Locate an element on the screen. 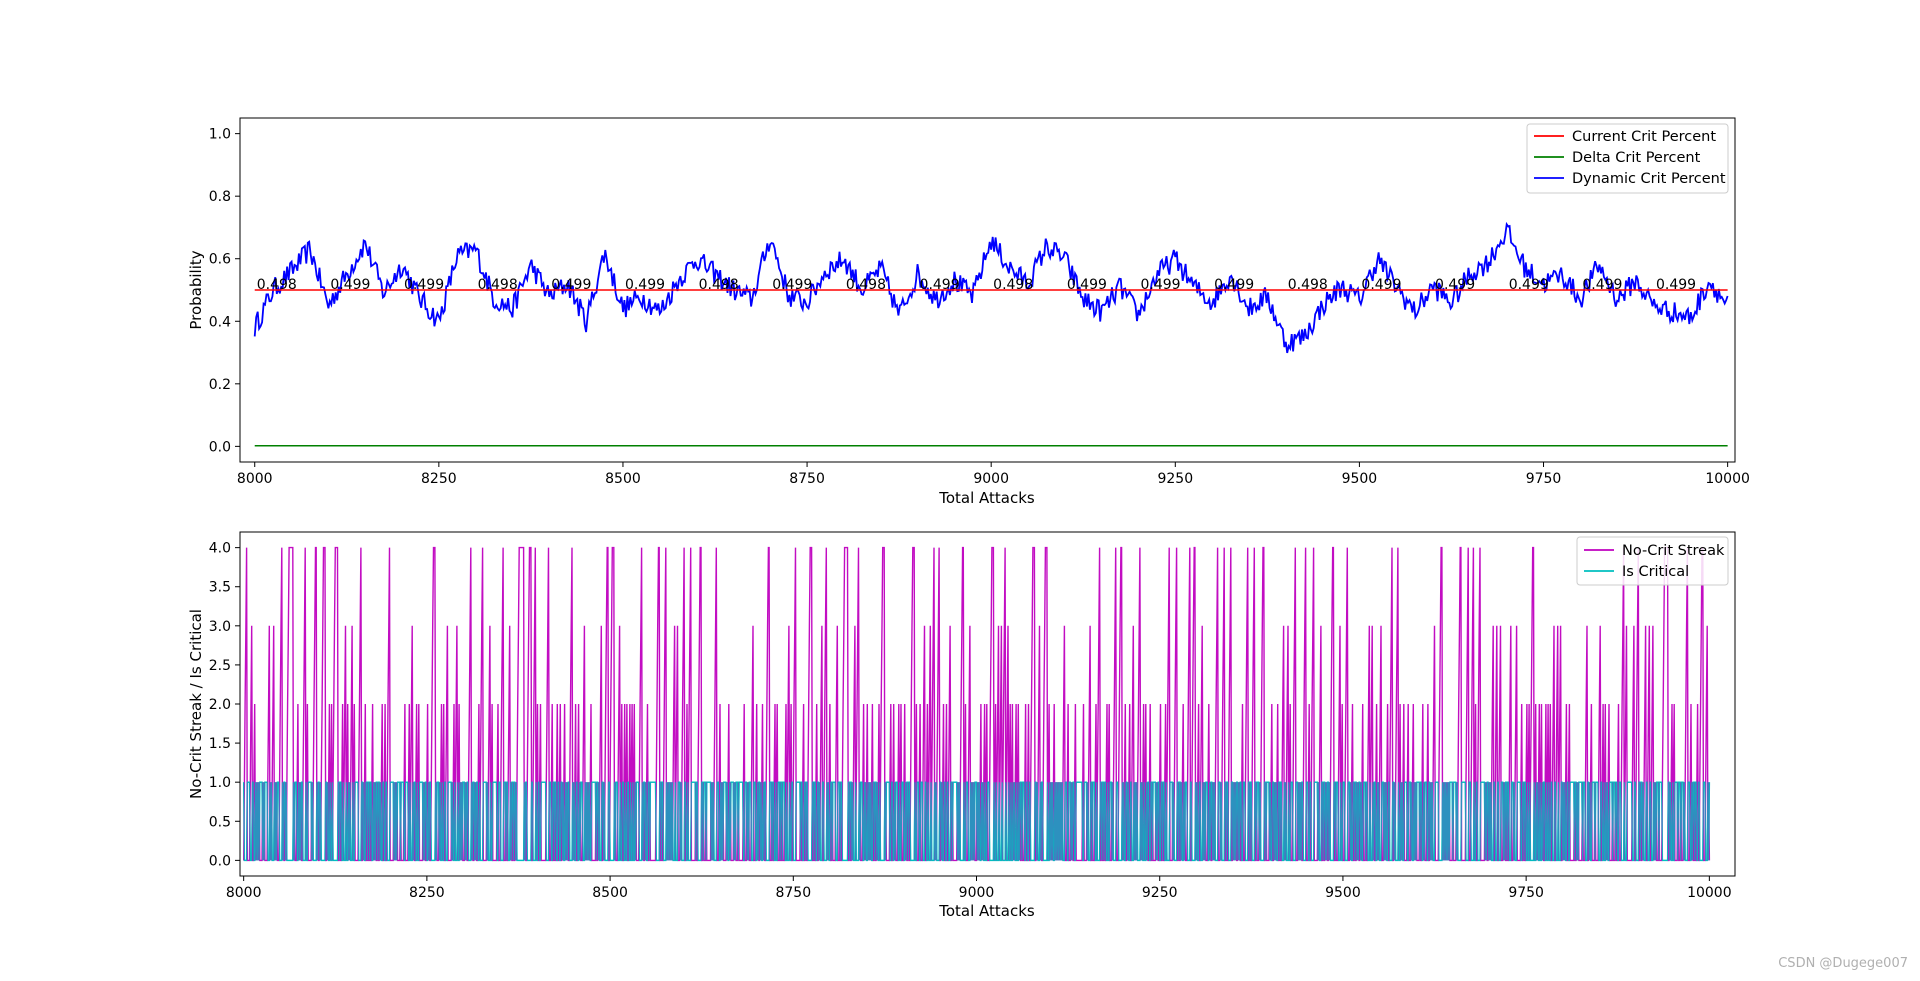 The width and height of the screenshot is (1920, 981). bottom-y-axis-label: No-Crit Streak / Is Critical is located at coordinates (196, 704).